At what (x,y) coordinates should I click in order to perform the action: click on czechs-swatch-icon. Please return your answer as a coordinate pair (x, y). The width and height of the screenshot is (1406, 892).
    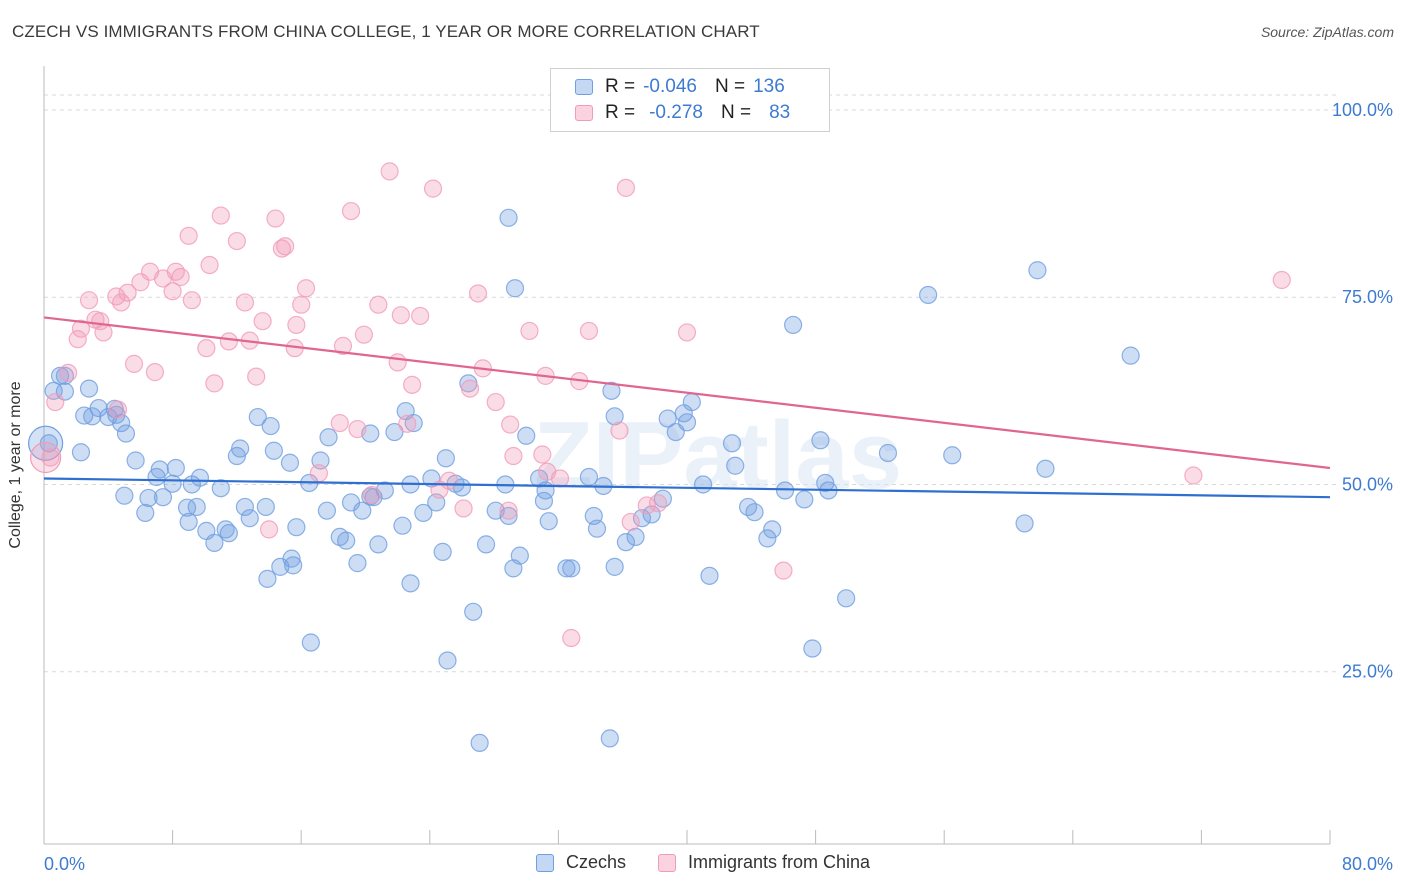
    Looking at the image, I should click on (584, 87).